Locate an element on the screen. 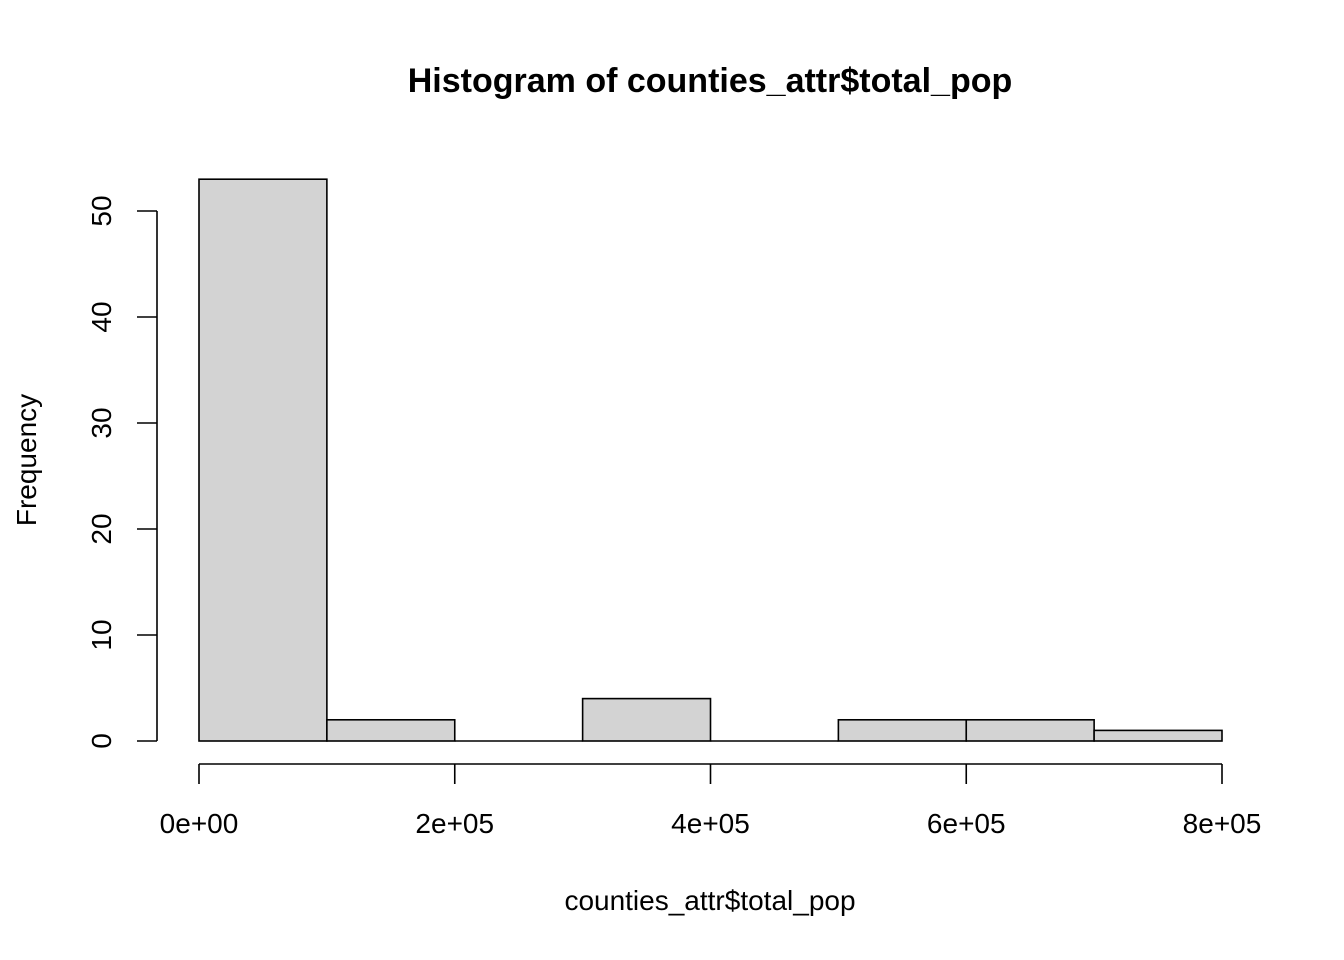  y-tick-label-3: 30 is located at coordinates (101, 422).